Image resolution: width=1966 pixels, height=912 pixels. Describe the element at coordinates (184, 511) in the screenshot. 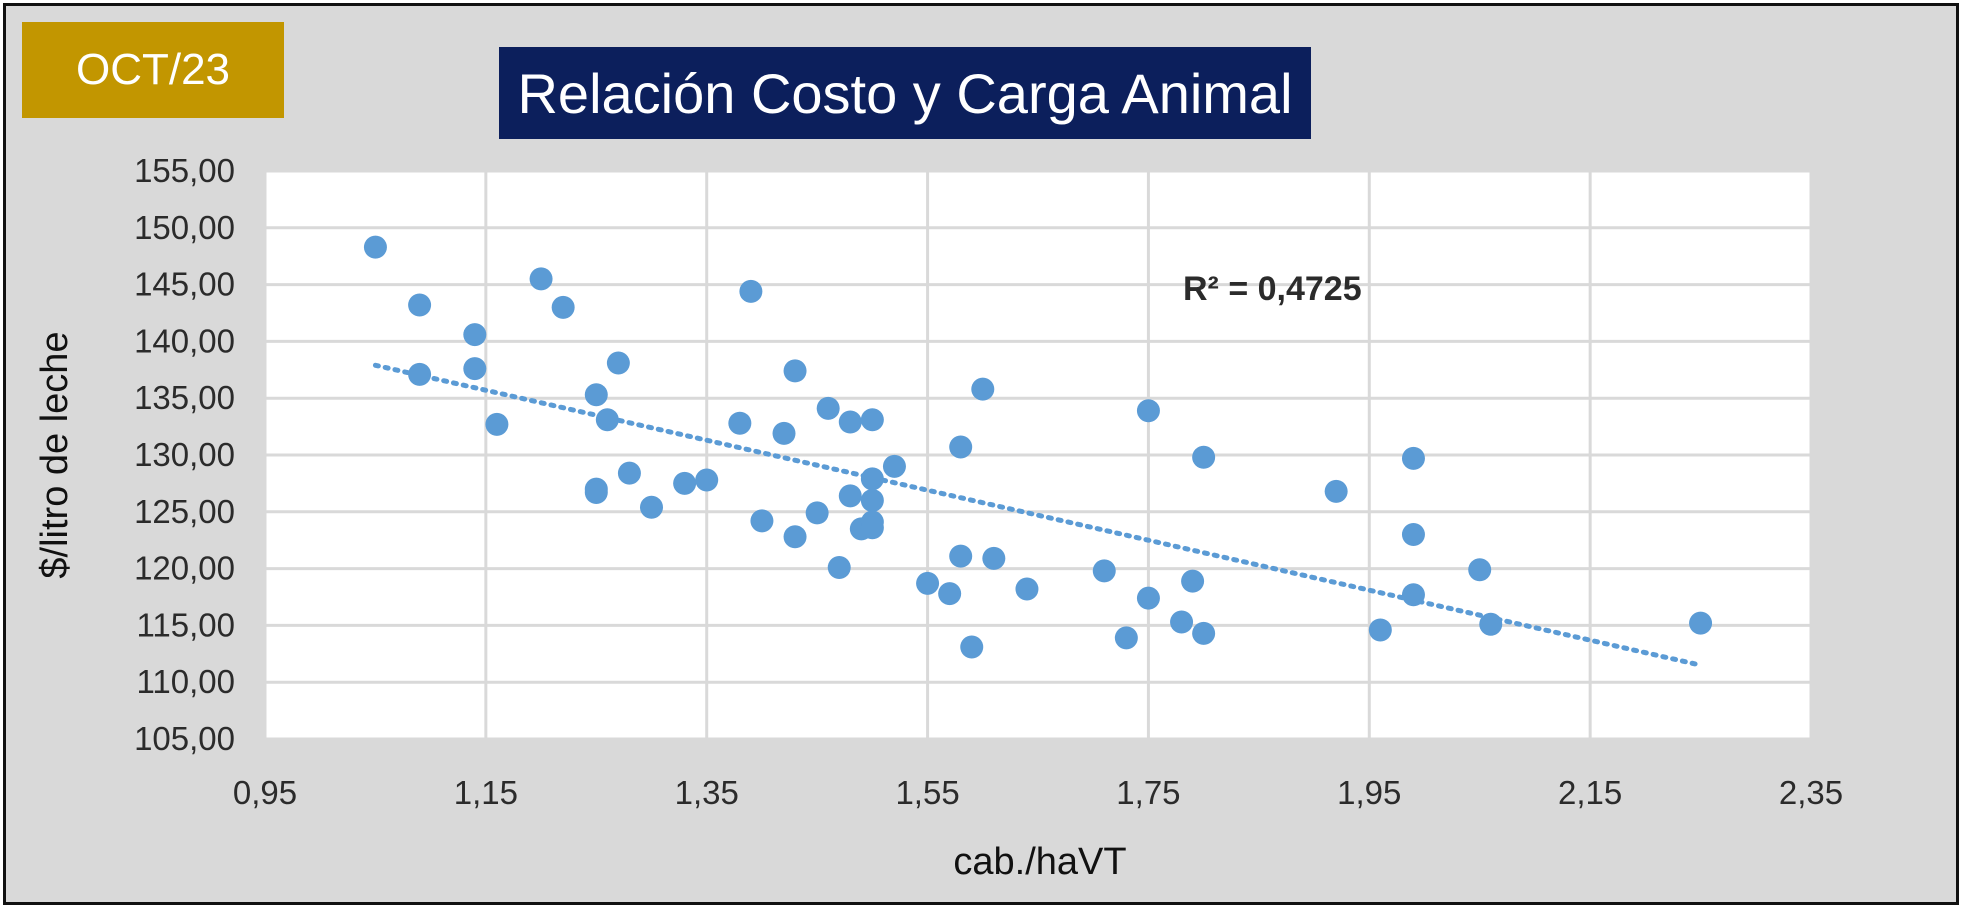

I see `y-tick-label: 125,00` at that location.